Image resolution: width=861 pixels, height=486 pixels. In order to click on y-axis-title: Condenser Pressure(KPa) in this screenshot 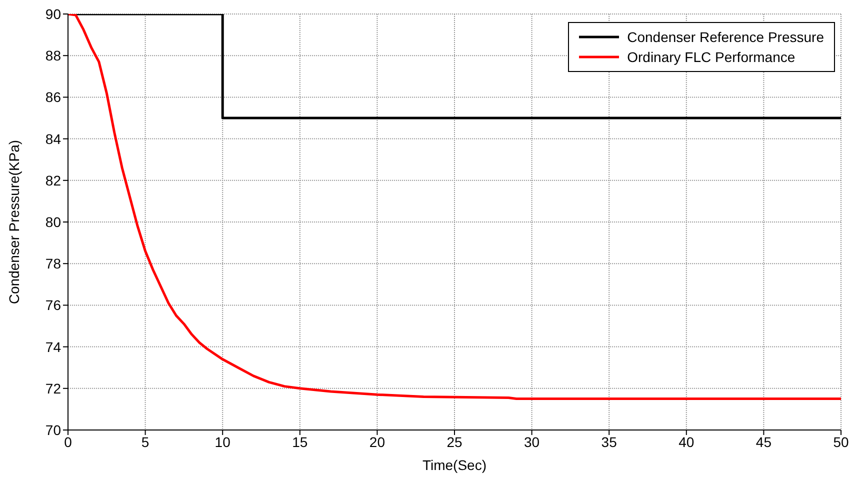, I will do `click(14, 222)`.